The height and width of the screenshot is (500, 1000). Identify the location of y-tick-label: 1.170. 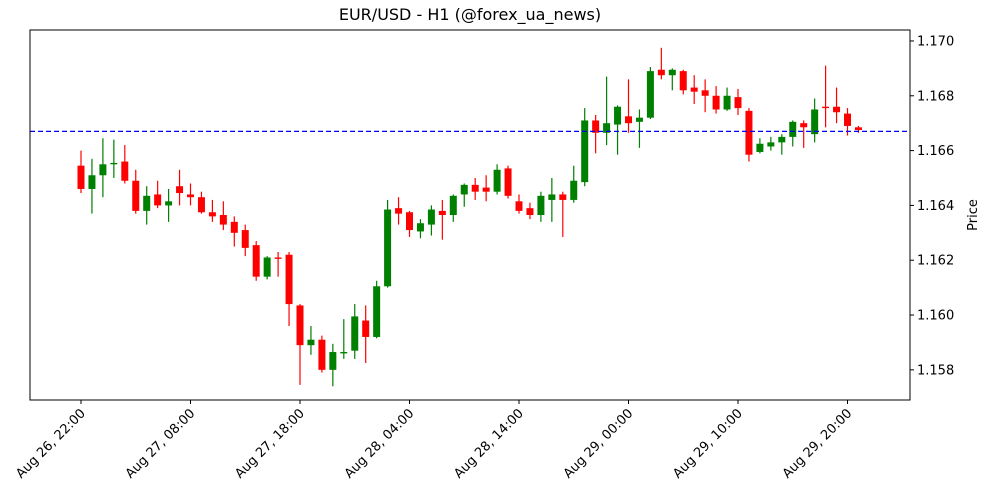
(935, 41).